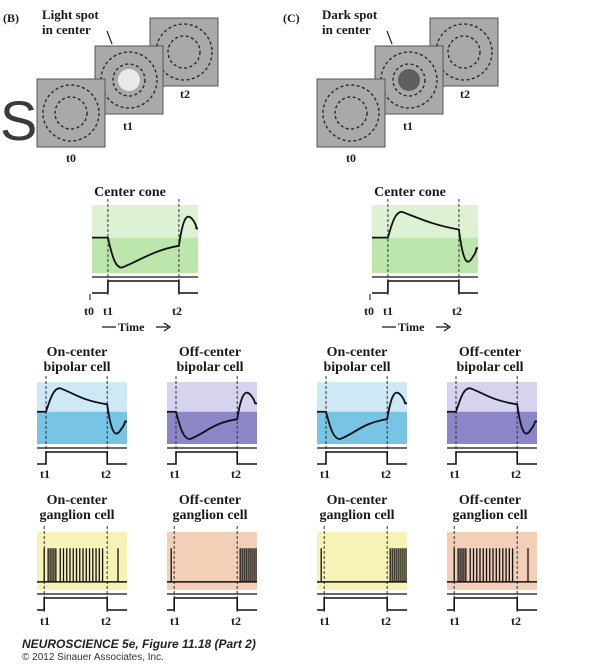 Image resolution: width=594 pixels, height=666 pixels. What do you see at coordinates (45, 621) in the screenshot?
I see `on-ganglion-axis-t1-B: t1` at bounding box center [45, 621].